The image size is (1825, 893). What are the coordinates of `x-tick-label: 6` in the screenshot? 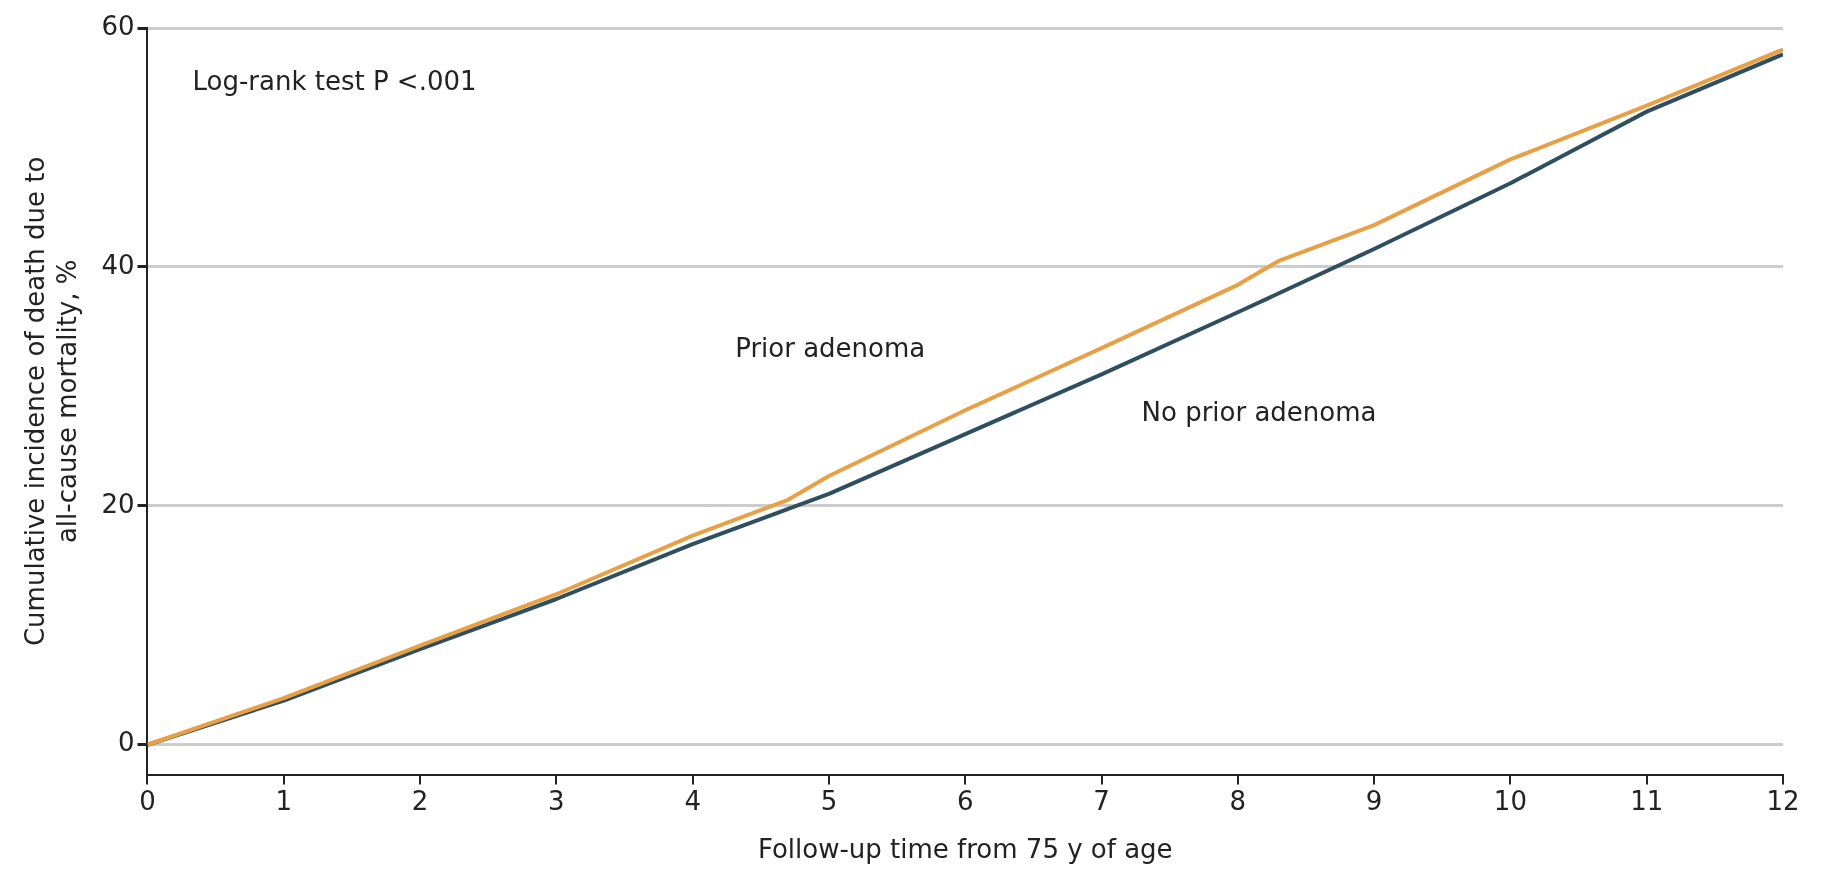 It's located at (965, 800).